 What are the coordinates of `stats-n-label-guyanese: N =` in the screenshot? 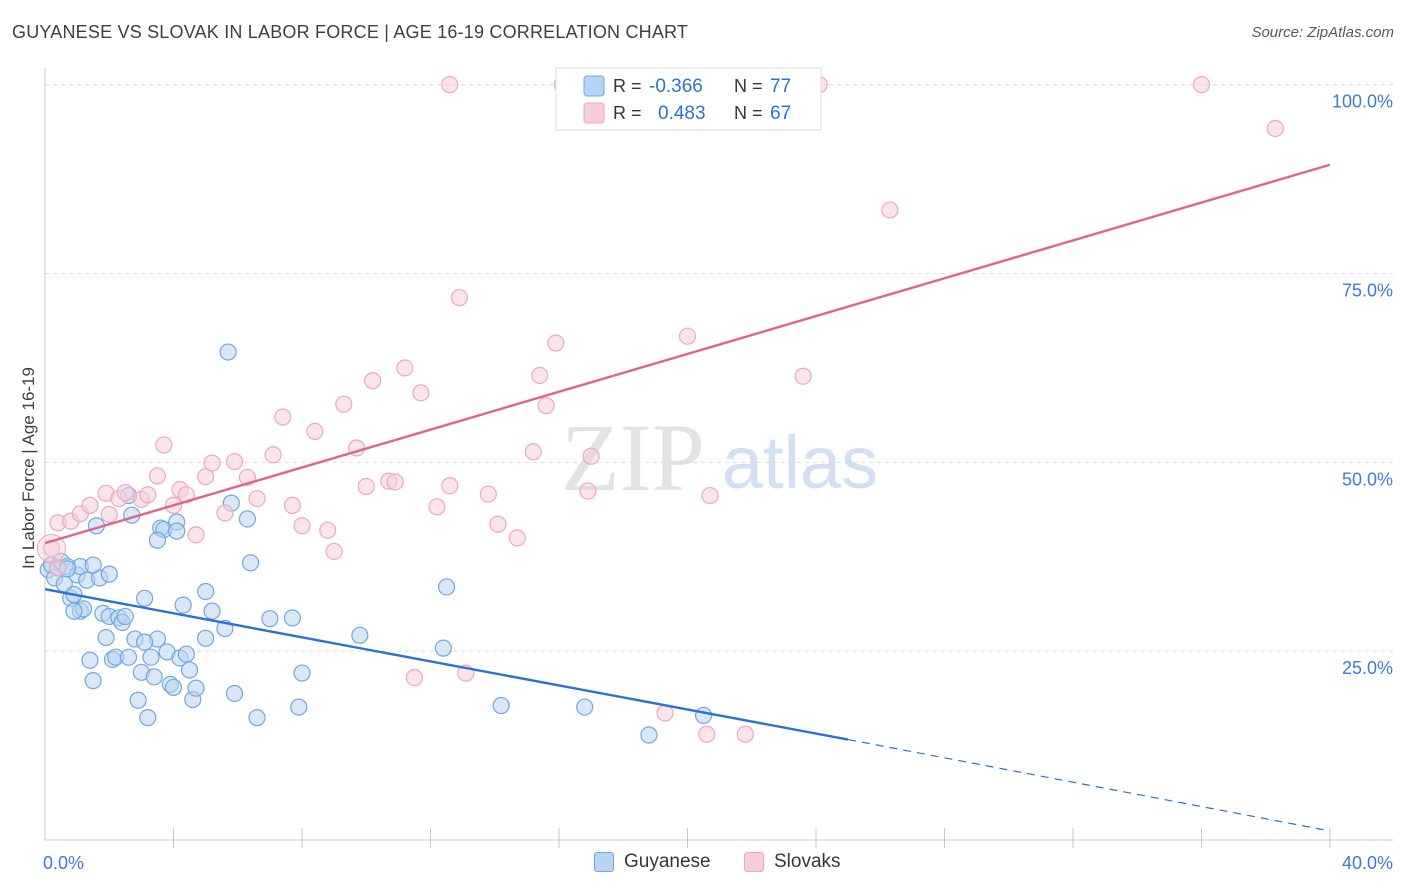 It's located at (748, 86).